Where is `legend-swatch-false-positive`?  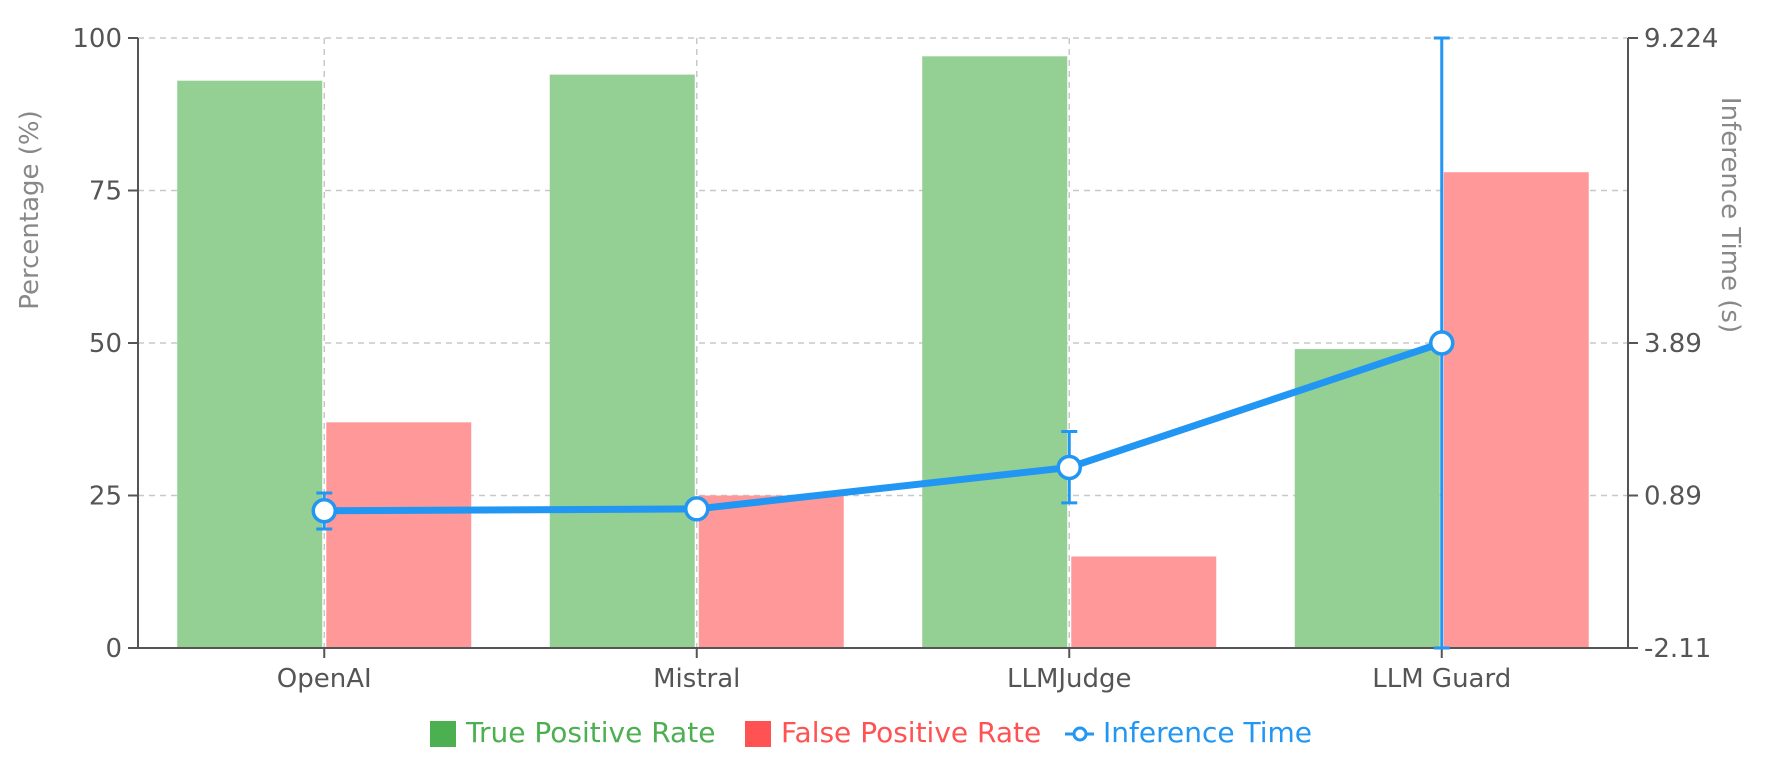
legend-swatch-false-positive is located at coordinates (758, 734).